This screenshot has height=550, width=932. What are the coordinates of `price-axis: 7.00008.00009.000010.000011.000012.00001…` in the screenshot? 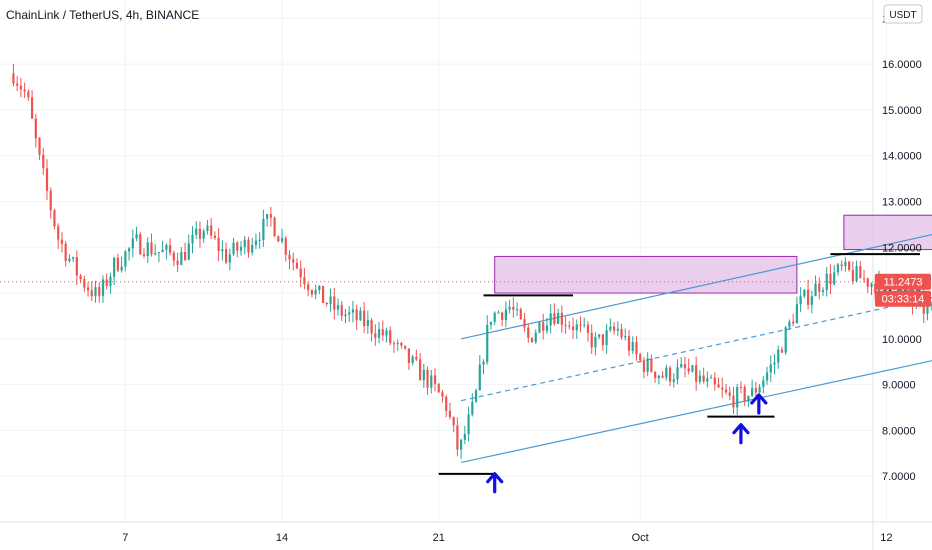 It's located at (902, 248).